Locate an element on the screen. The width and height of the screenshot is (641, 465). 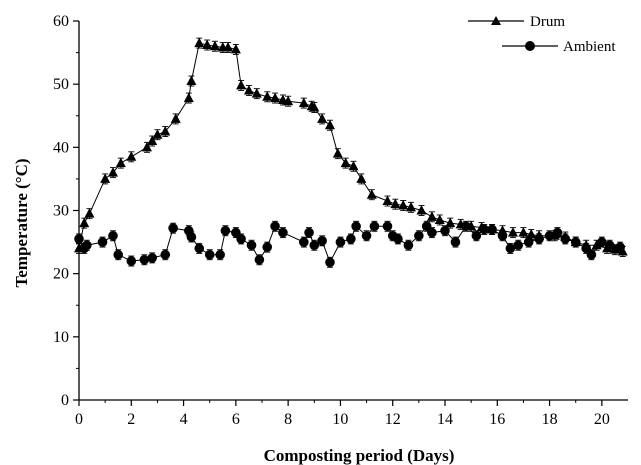
series-ambient is located at coordinates (349, 244).